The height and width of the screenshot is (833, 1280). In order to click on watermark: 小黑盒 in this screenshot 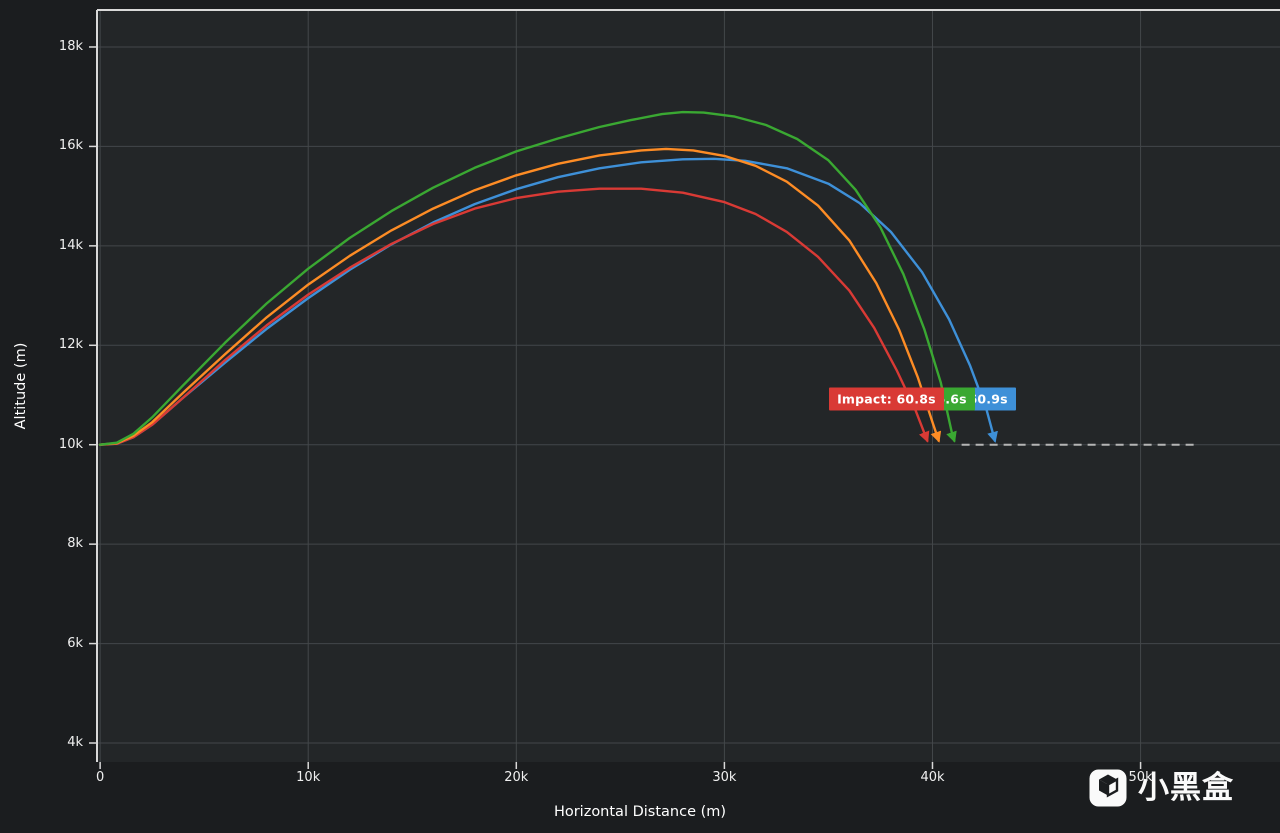, I will do `click(1161, 788)`.